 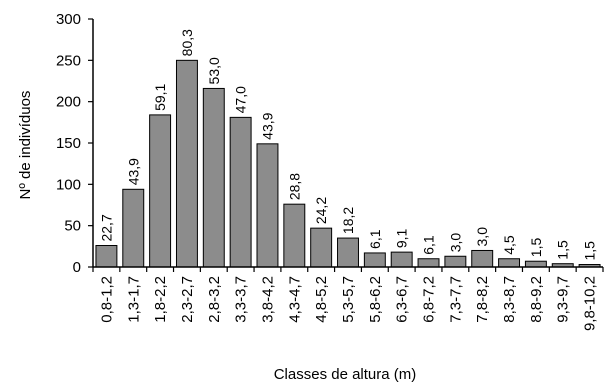 What do you see at coordinates (536, 299) in the screenshot?
I see `x-tick-label: 8,8-9,2` at bounding box center [536, 299].